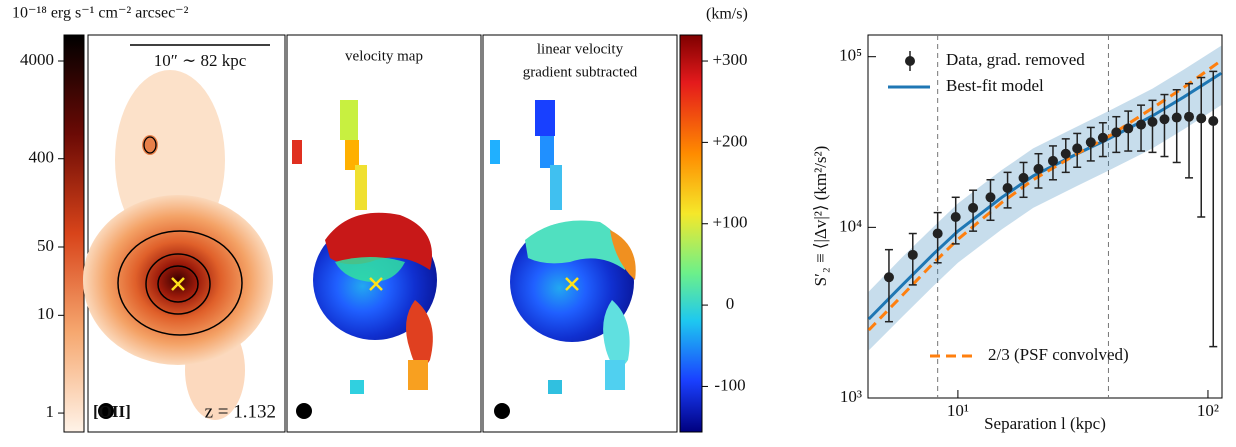 The image size is (1236, 447). Describe the element at coordinates (730, 303) in the screenshot. I see `colorbar-tick-label: 0` at that location.